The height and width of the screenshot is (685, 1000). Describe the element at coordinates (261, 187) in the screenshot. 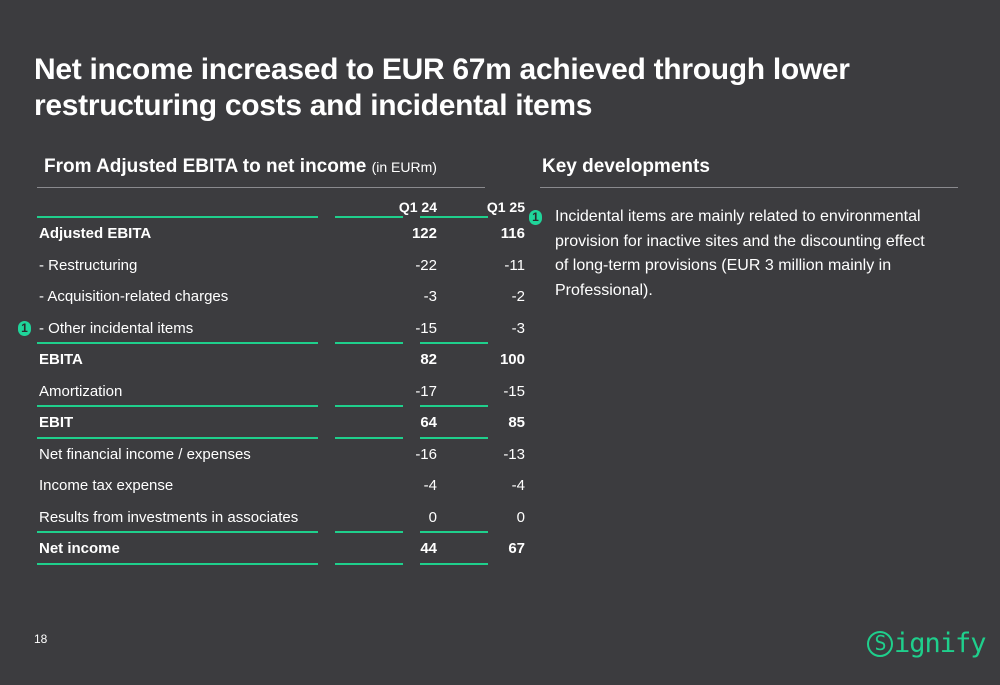

I see `left-section-rule` at that location.